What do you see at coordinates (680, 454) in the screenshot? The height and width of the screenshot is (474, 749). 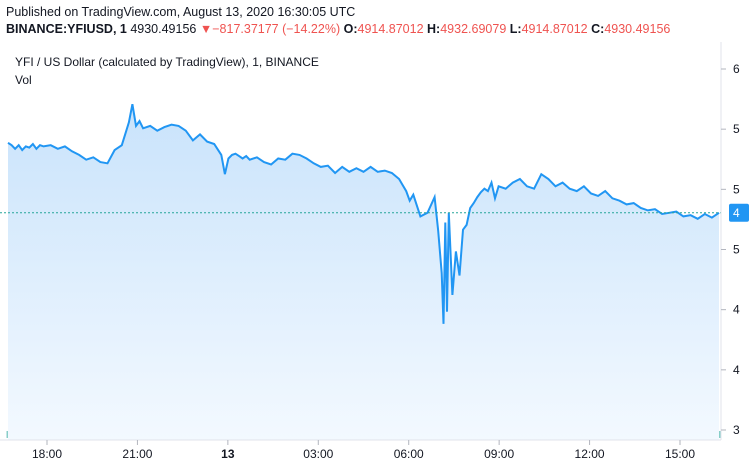 I see `time-tick-label: 15:00` at bounding box center [680, 454].